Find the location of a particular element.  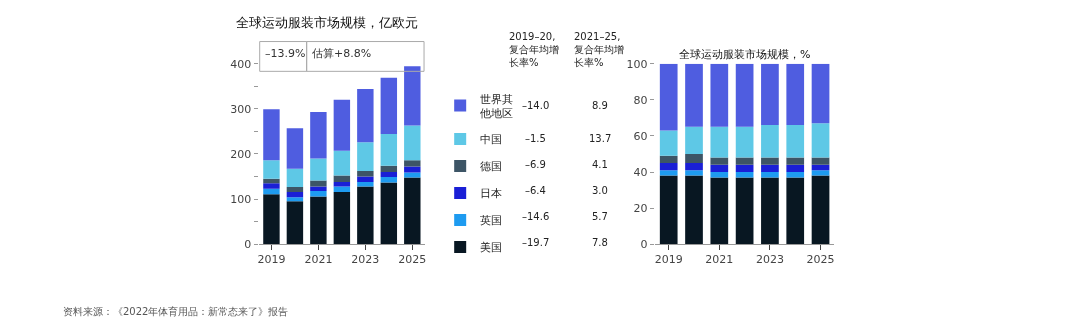

text: 2021–25, 复合年均增长率% is located at coordinates (599, 49).